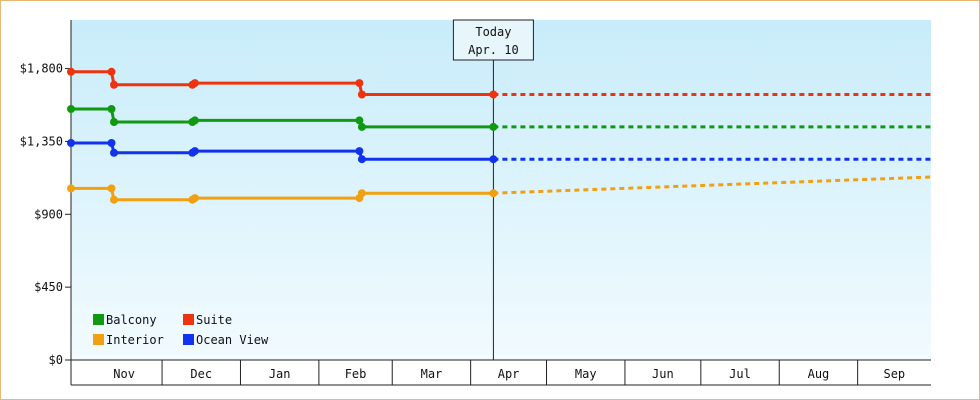 This screenshot has width=980, height=400. What do you see at coordinates (356, 374) in the screenshot?
I see `month-label: Feb` at bounding box center [356, 374].